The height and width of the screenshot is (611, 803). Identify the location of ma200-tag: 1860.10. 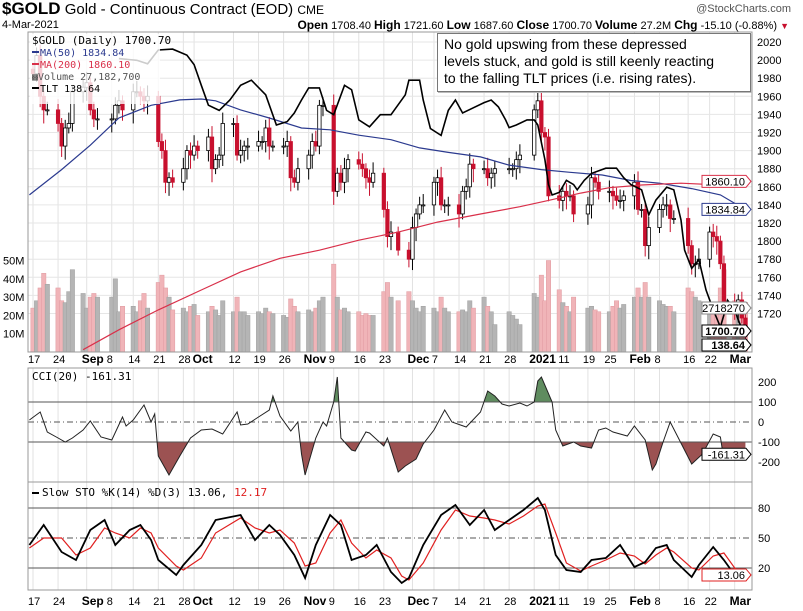
(725, 182).